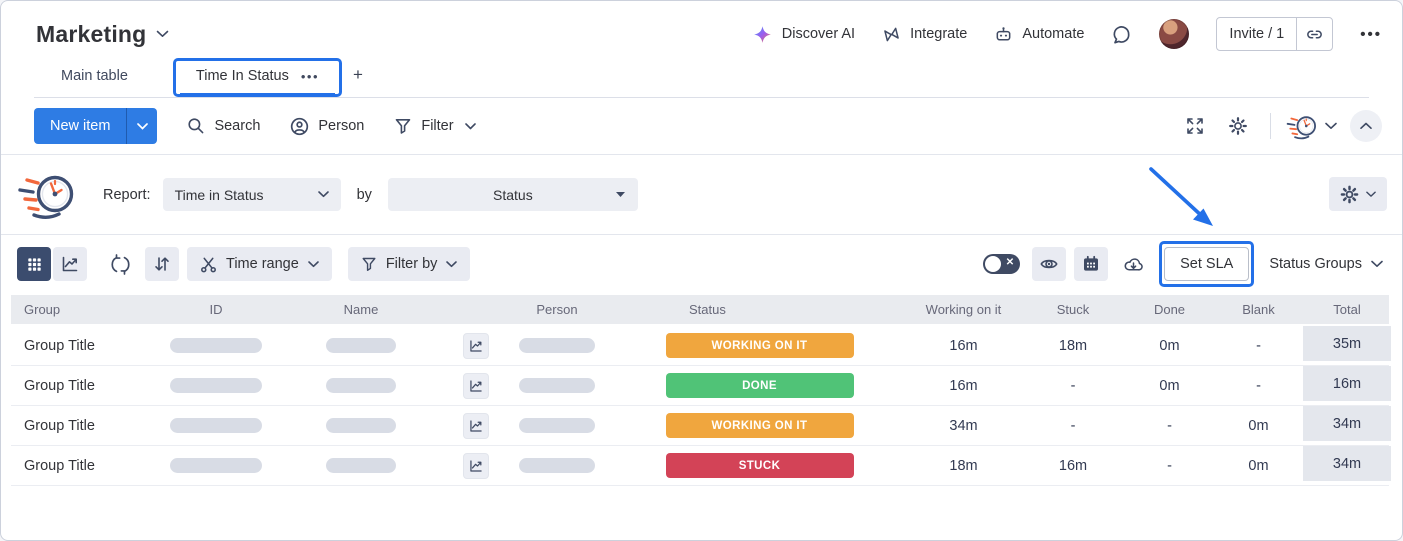 This screenshot has height=541, width=1403. I want to click on automate-button: Automate, so click(1039, 34).